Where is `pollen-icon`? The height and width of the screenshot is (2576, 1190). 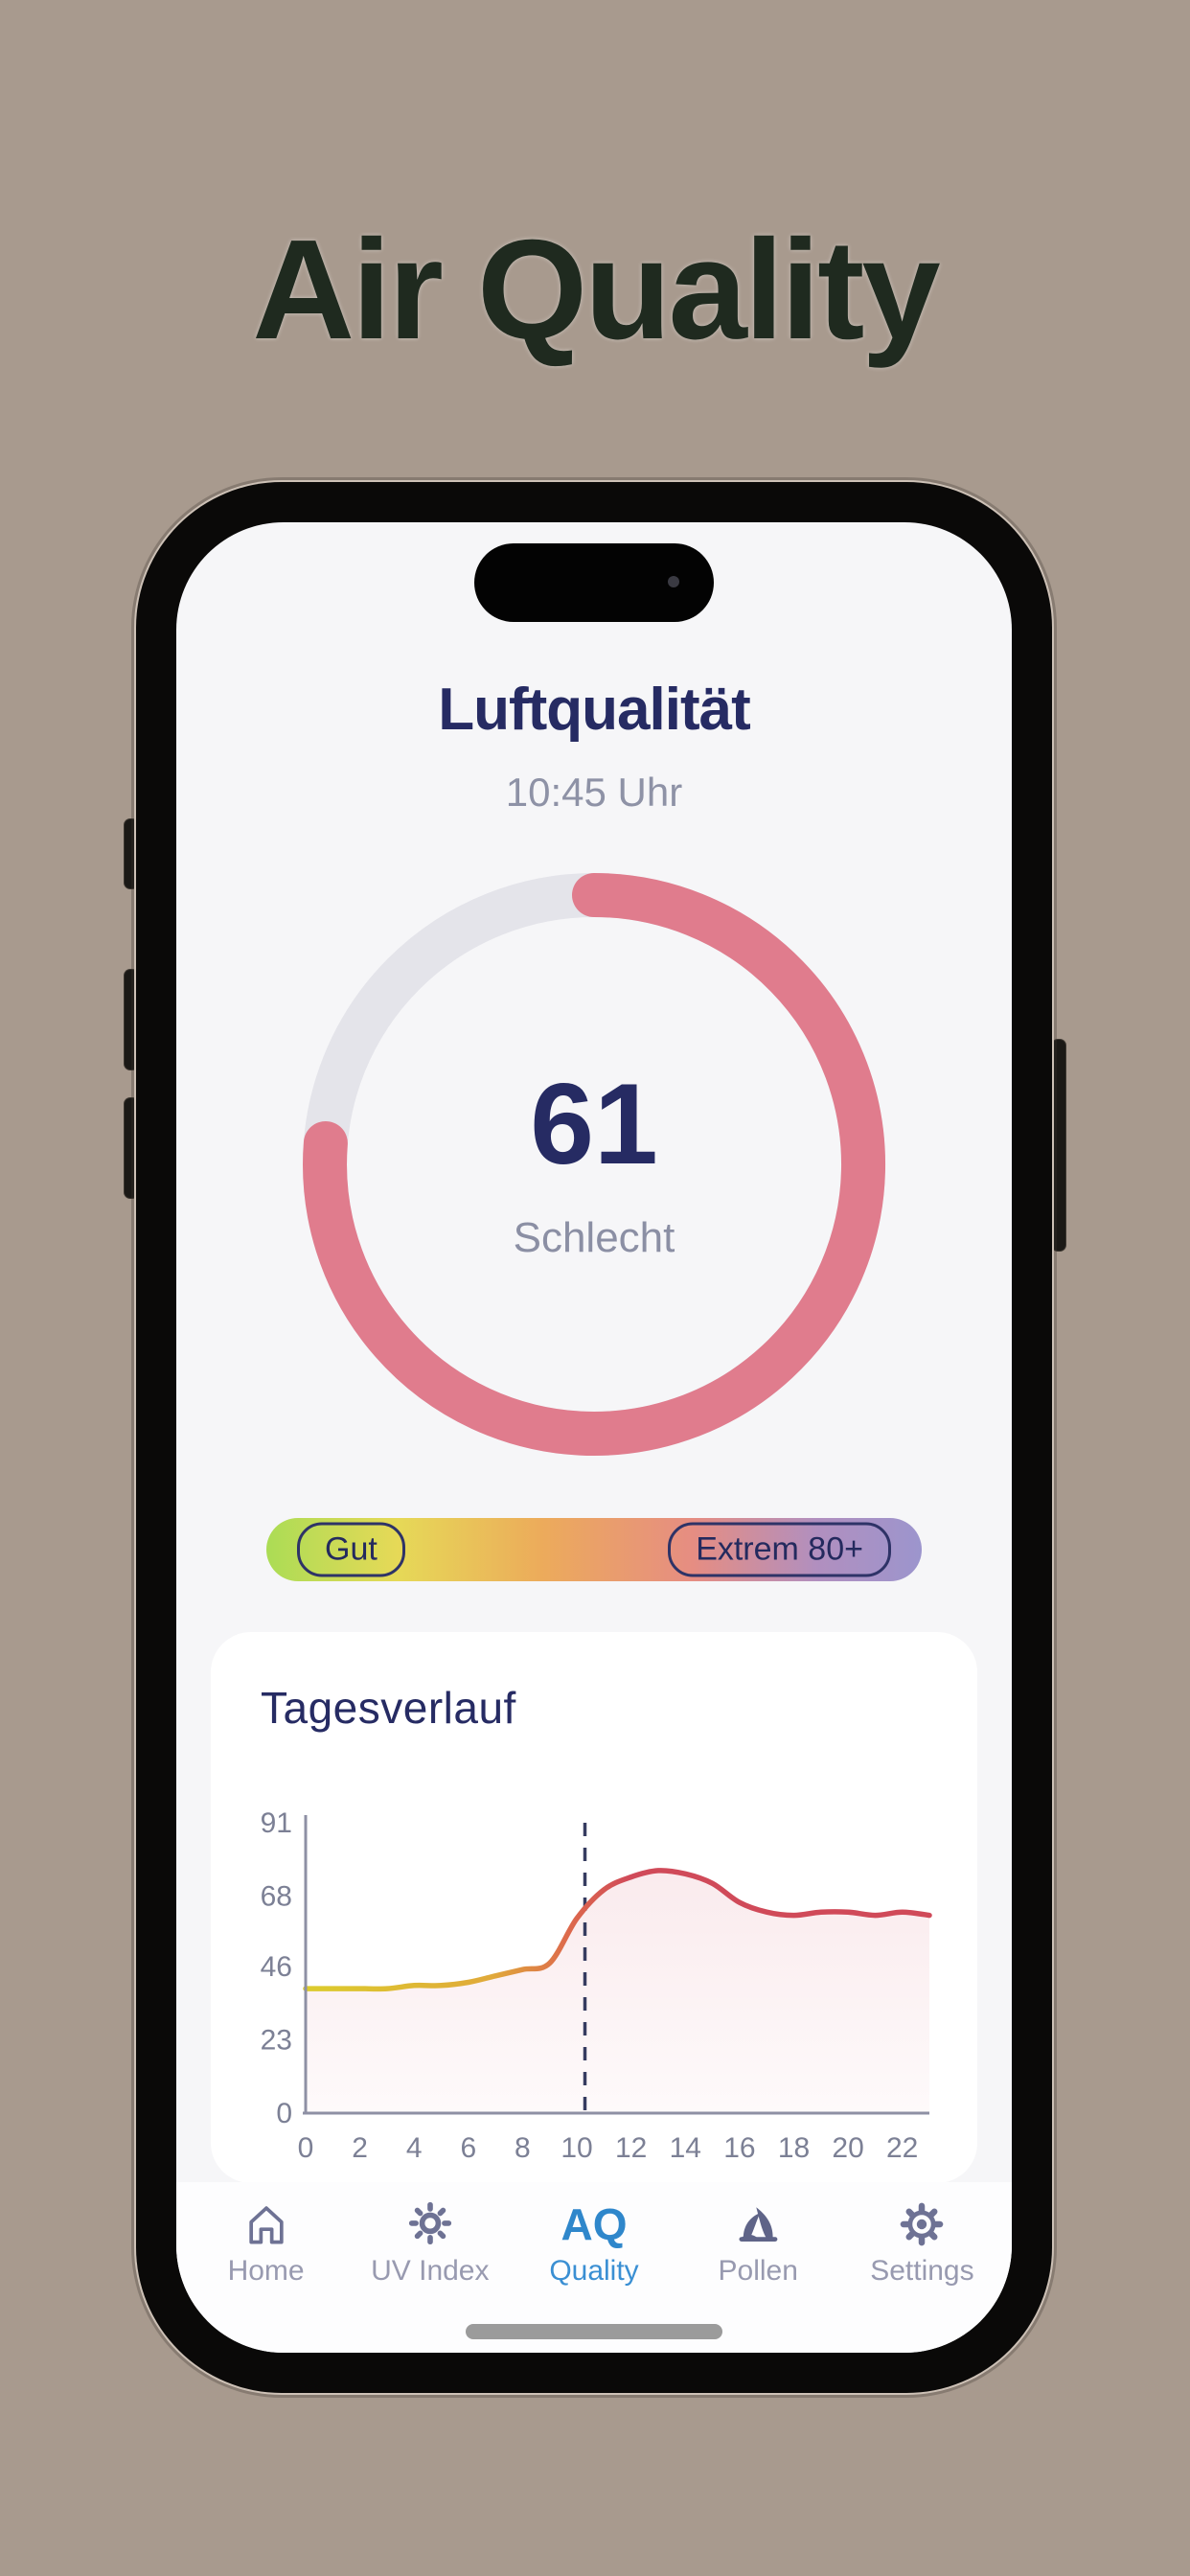
pollen-icon is located at coordinates (758, 2224).